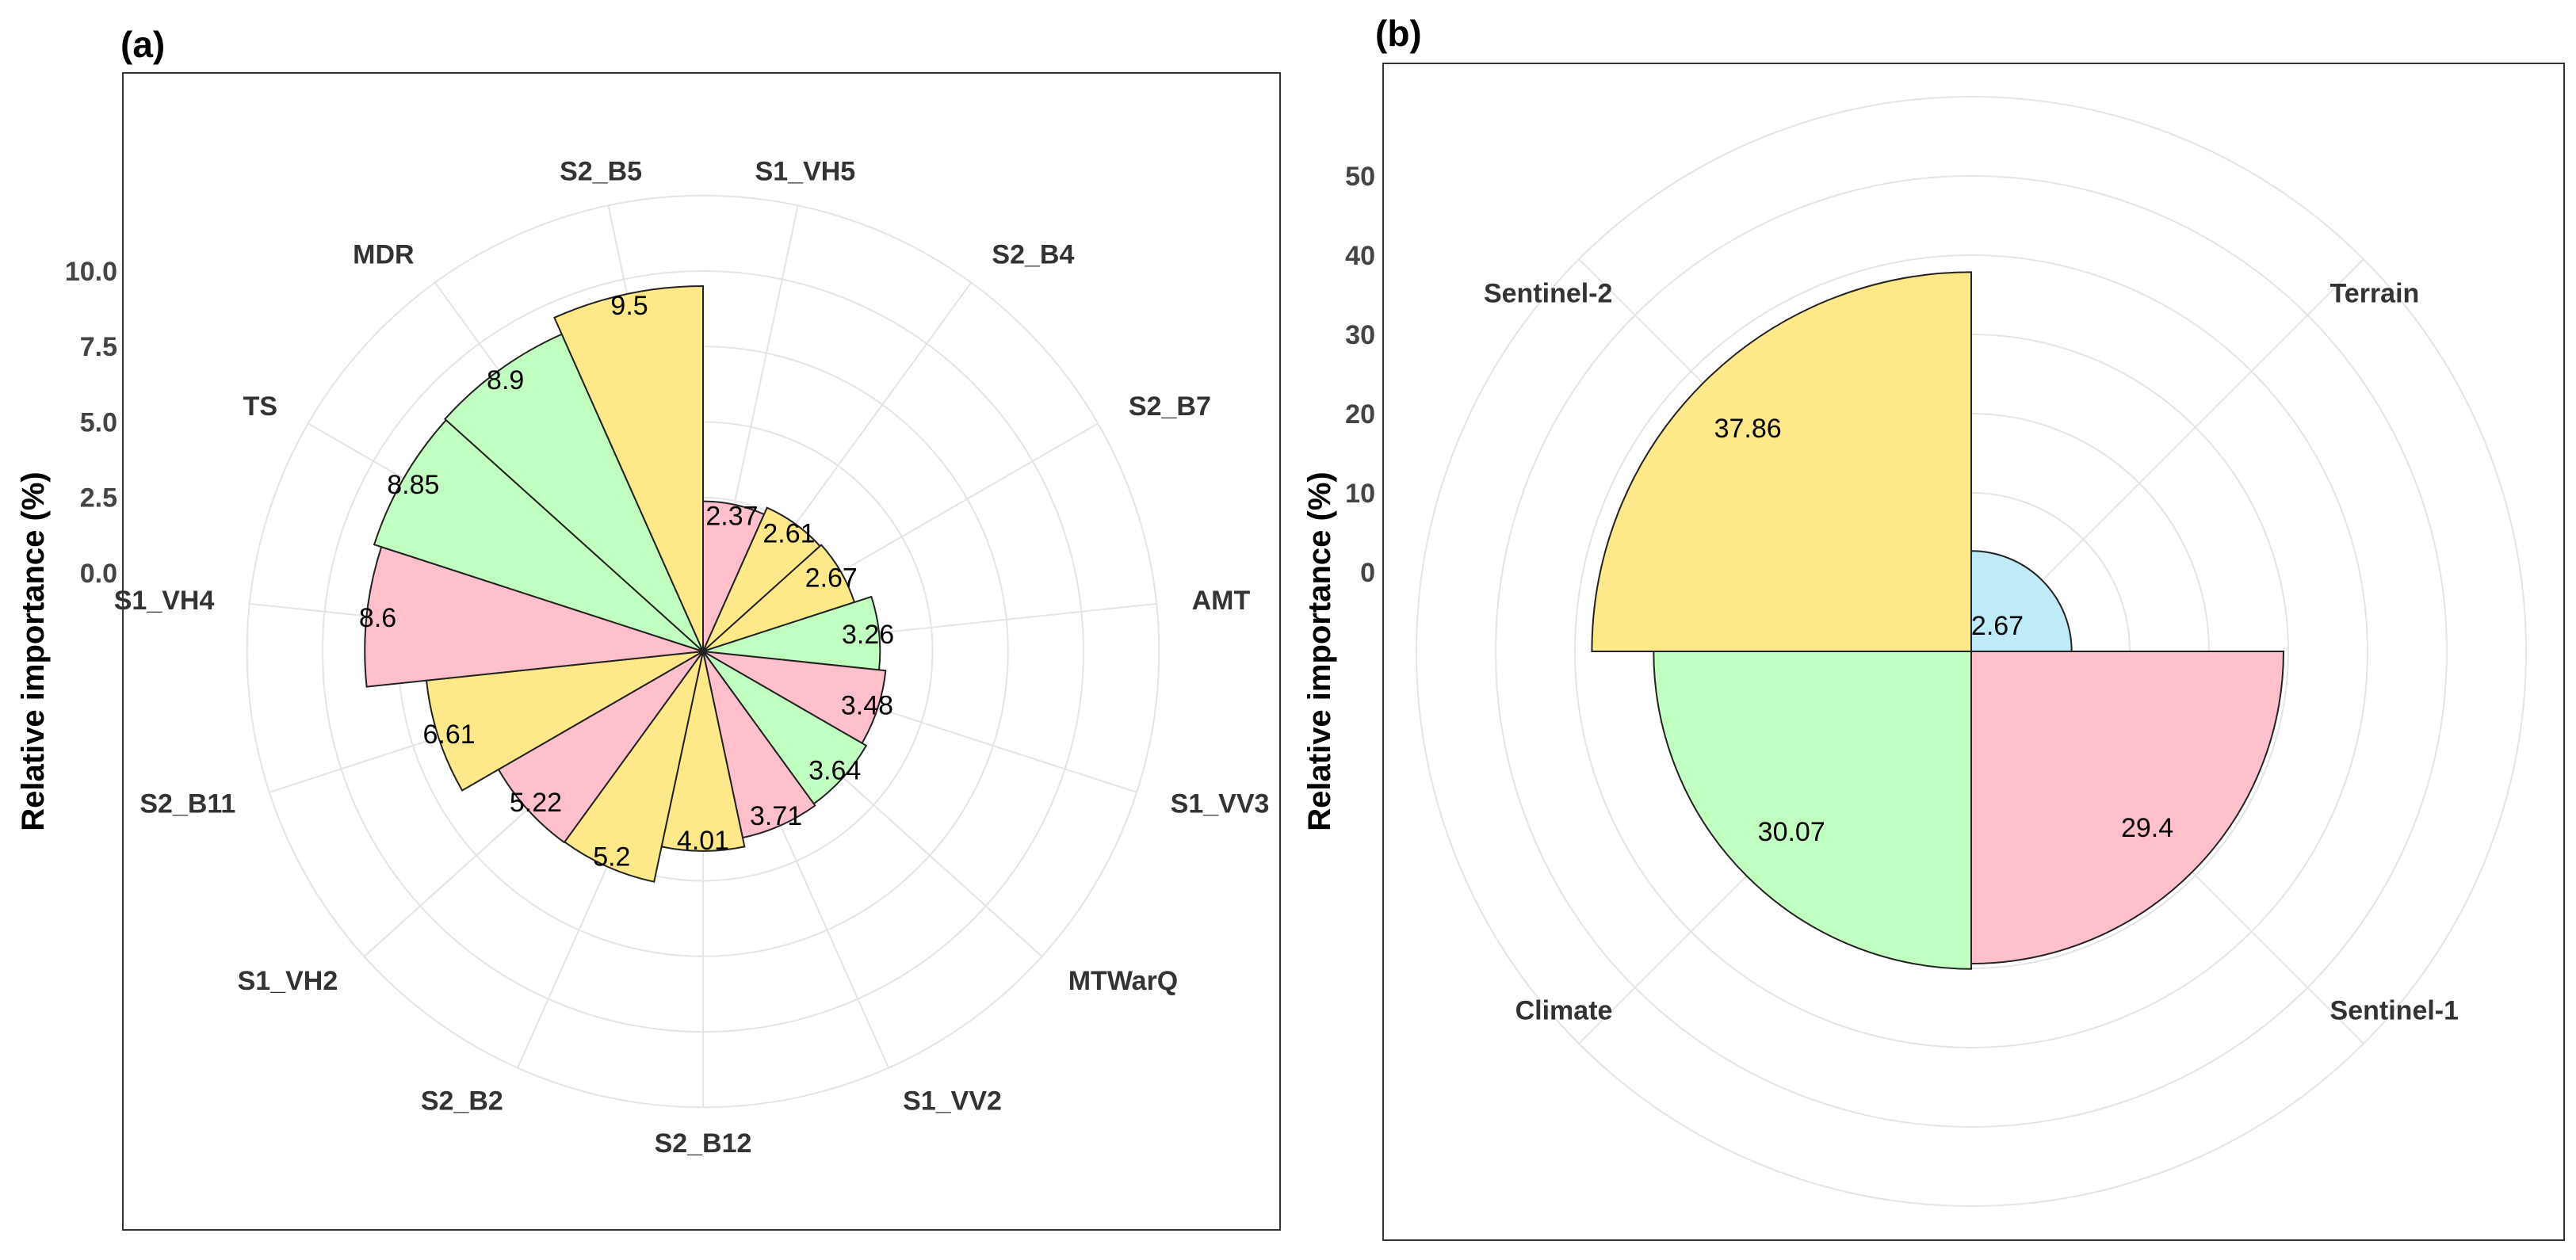 The height and width of the screenshot is (1260, 2576). I want to click on y-tick-label: 20, so click(1360, 414).